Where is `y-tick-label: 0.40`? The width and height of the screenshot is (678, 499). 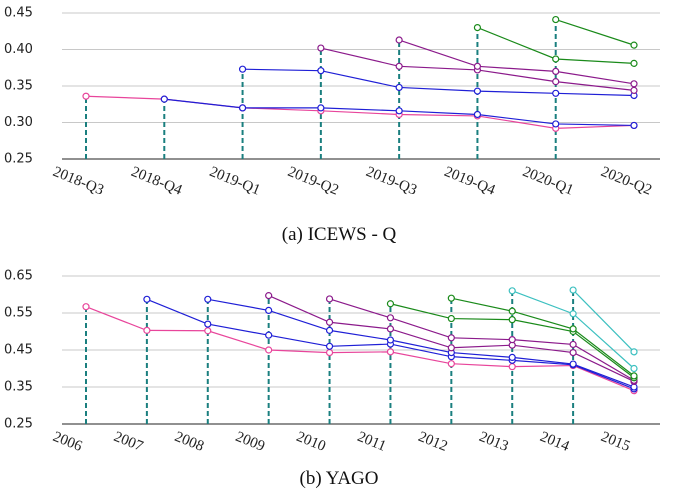
y-tick-label: 0.40 is located at coordinates (18, 49).